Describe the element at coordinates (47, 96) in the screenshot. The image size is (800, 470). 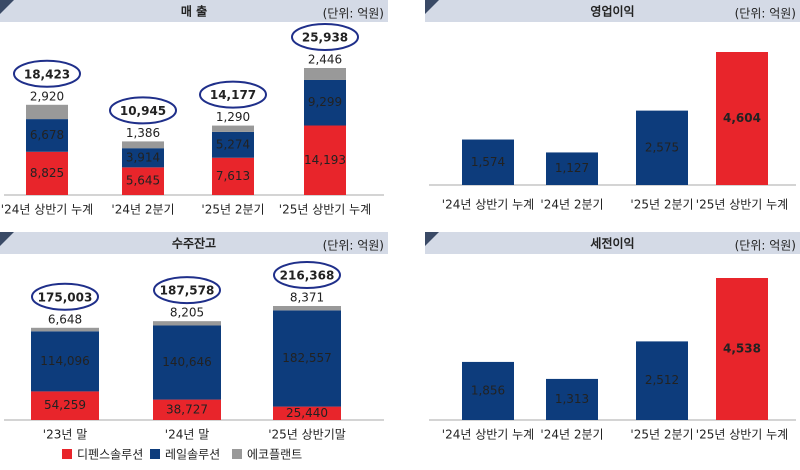
I see `value-label: 2,920` at that location.